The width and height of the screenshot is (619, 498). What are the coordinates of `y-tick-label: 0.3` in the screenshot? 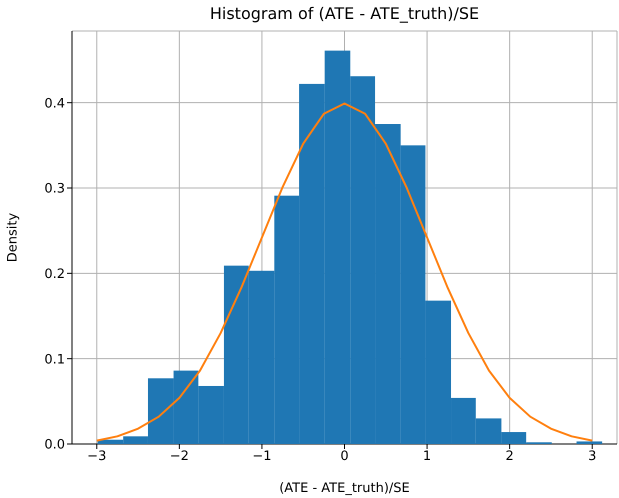 It's located at (54, 189).